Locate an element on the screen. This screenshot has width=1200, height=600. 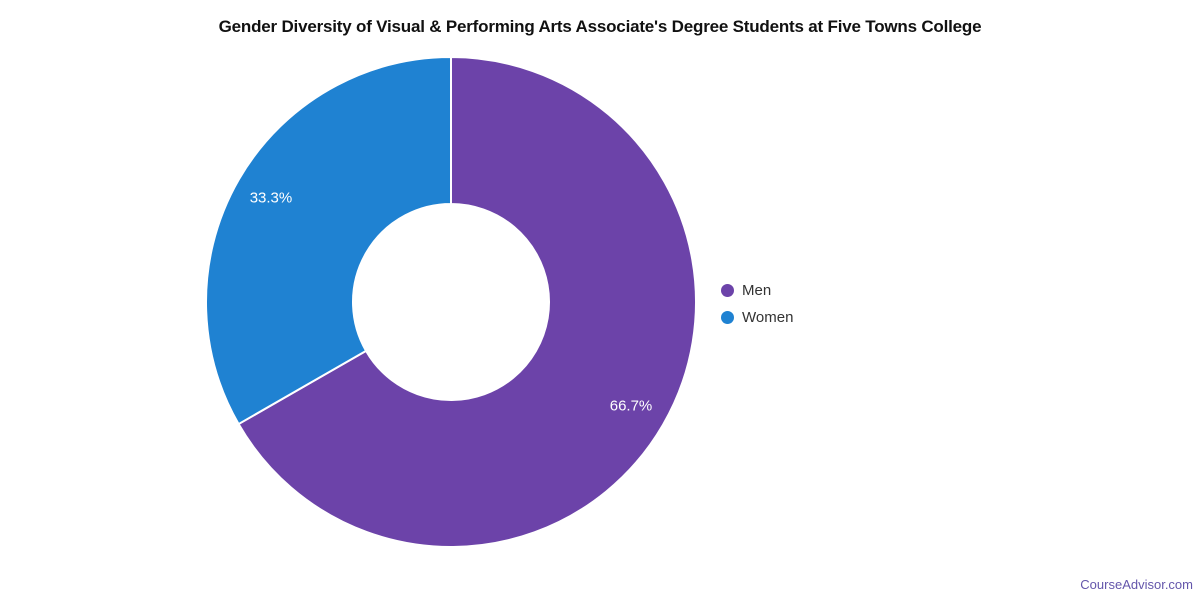
pie-slice-women is located at coordinates (328, 241).